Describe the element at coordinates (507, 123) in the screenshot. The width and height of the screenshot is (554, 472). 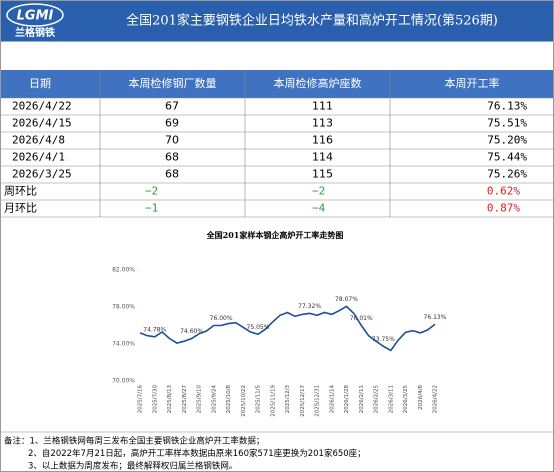
I see `cell: 75.51%` at that location.